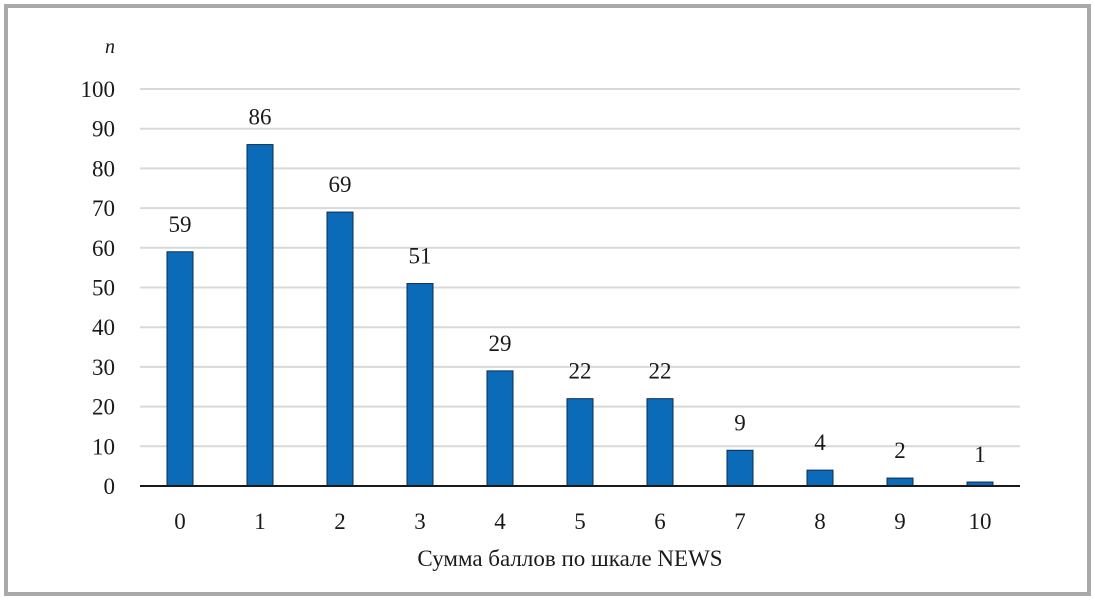  Describe the element at coordinates (900, 521) in the screenshot. I see `x-tick-label: 9` at that location.